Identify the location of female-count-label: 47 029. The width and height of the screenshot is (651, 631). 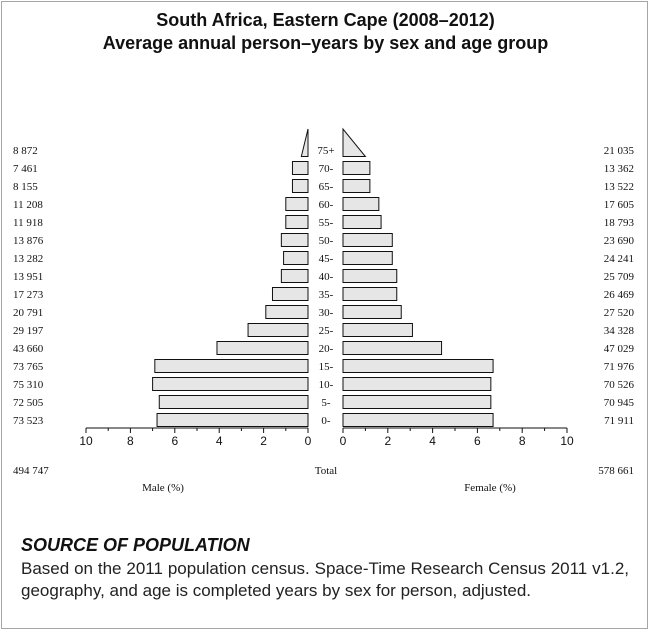
(619, 349).